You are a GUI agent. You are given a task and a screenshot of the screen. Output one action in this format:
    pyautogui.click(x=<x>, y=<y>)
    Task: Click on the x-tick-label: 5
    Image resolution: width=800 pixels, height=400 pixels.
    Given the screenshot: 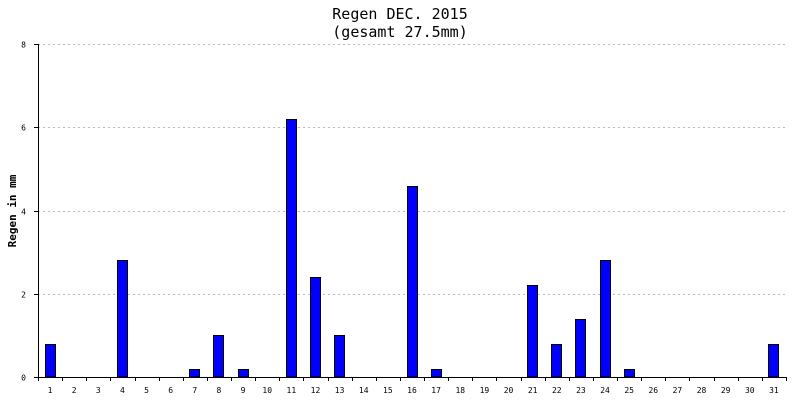 What is the action you would take?
    pyautogui.click(x=146, y=390)
    